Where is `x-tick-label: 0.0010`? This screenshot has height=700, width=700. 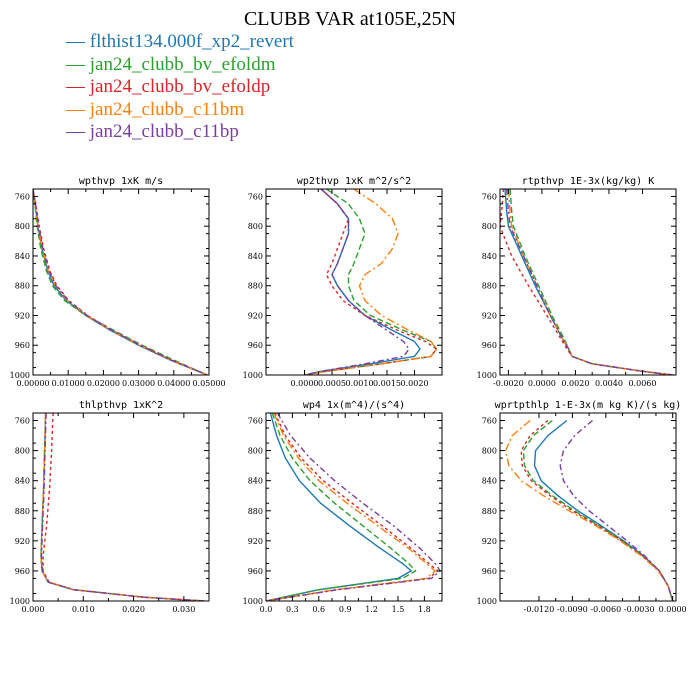
x-tick-label: 0.0010 is located at coordinates (360, 383).